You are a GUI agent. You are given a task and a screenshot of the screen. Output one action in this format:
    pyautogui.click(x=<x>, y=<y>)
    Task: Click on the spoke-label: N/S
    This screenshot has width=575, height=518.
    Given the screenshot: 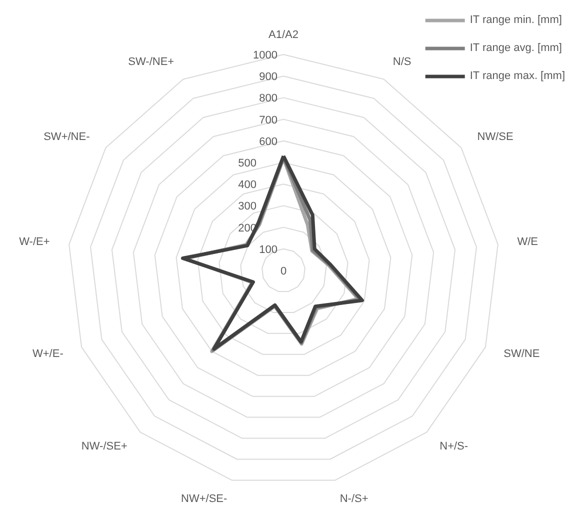 What is the action you would take?
    pyautogui.click(x=402, y=62)
    